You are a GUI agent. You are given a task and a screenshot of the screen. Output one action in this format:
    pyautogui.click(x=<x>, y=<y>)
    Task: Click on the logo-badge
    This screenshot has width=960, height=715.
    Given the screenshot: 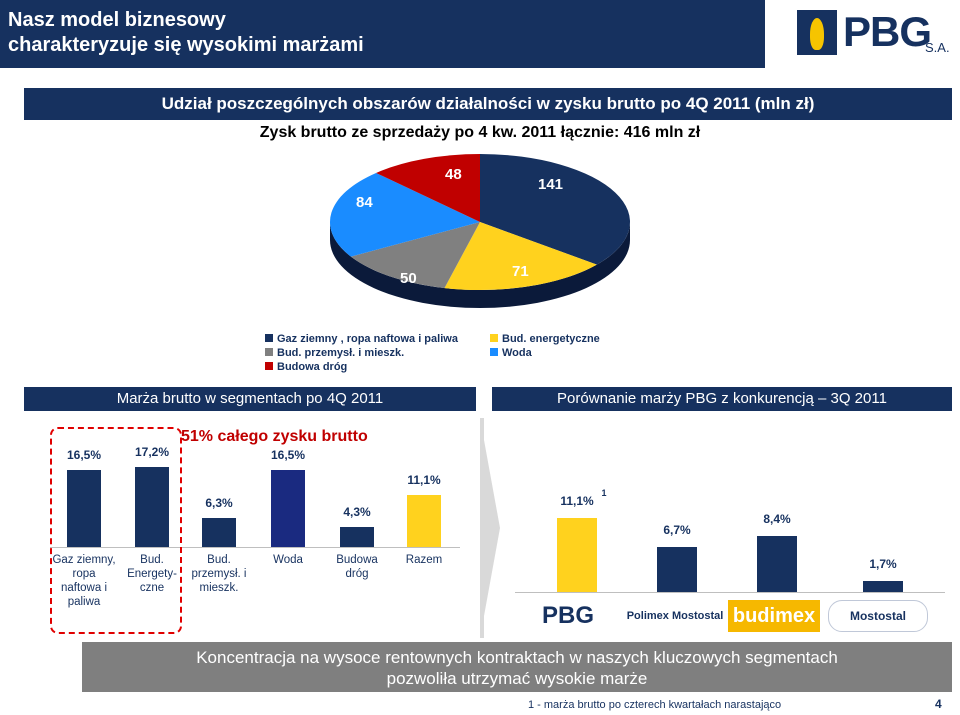 What is the action you would take?
    pyautogui.click(x=817, y=32)
    